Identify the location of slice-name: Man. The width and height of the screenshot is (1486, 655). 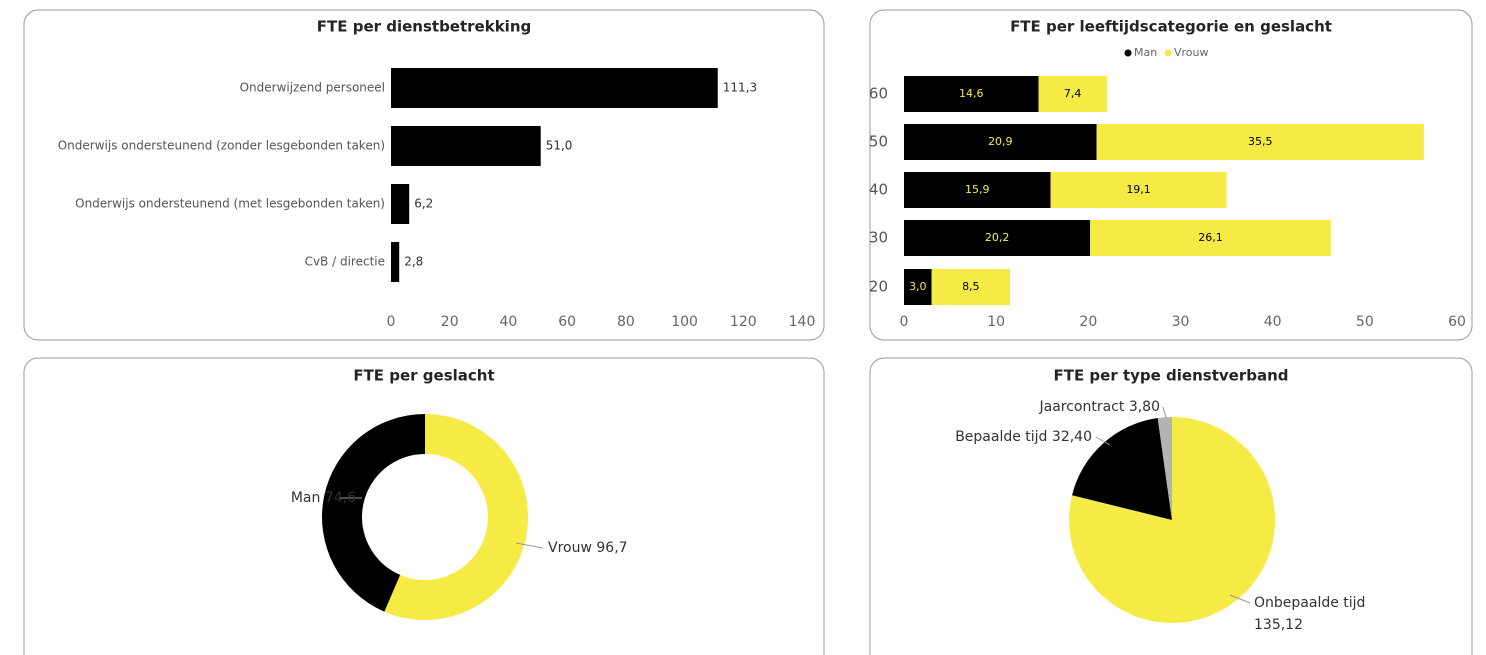
(306, 498).